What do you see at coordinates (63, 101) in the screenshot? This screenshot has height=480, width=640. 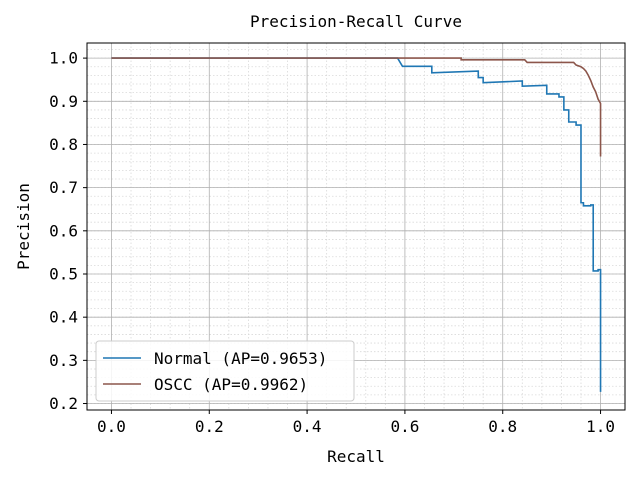 I see `y-tick-label: 0.9` at bounding box center [63, 101].